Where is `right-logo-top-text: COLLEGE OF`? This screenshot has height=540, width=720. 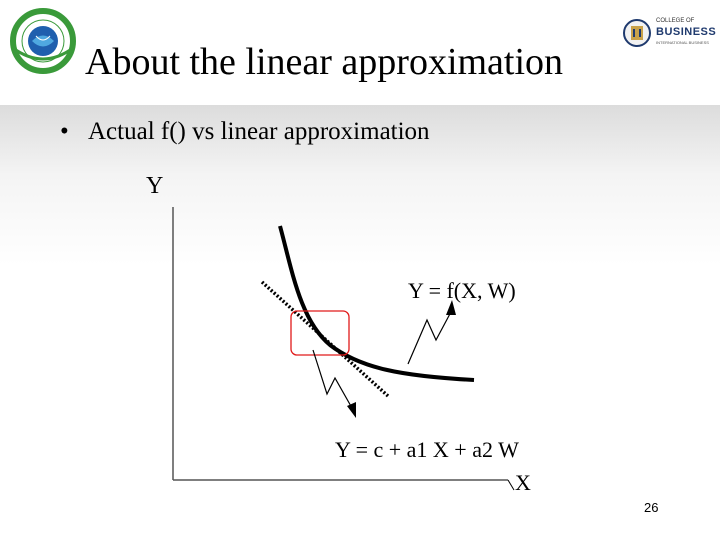
right-logo-top-text: COLLEGE OF is located at coordinates (675, 21).